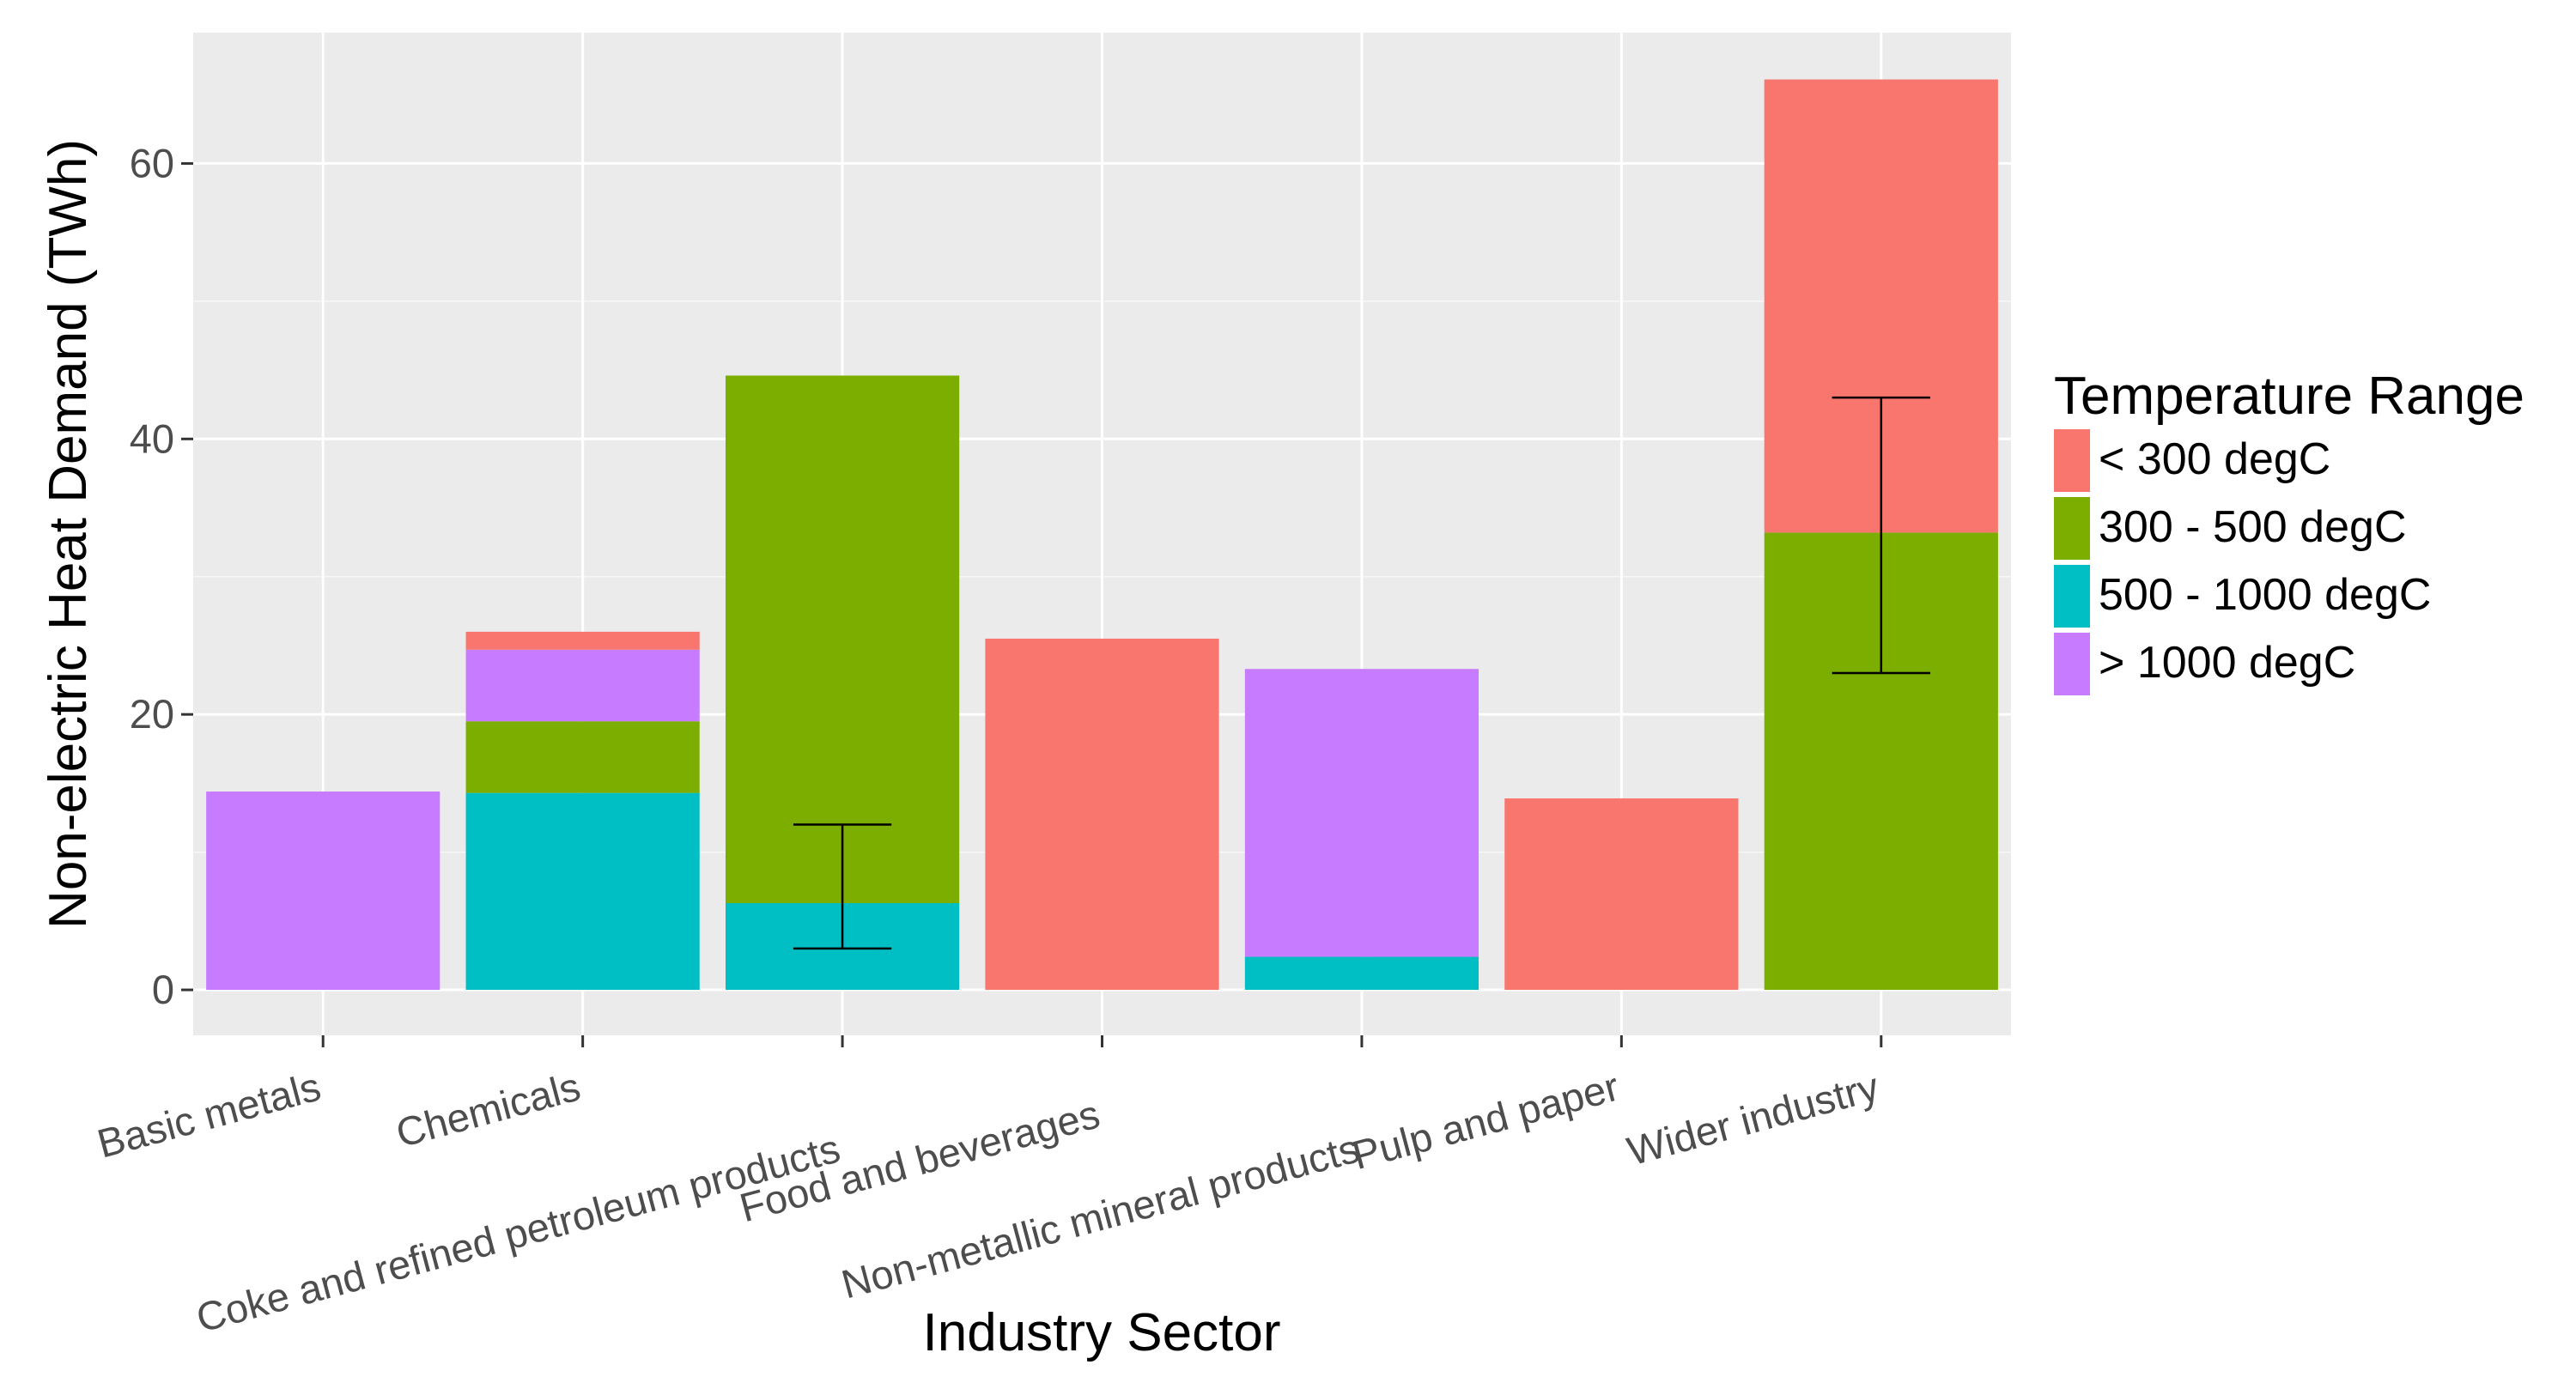  Describe the element at coordinates (1361, 974) in the screenshot. I see `bar-non-metallic-mineral-products-500-1000-degc` at that location.